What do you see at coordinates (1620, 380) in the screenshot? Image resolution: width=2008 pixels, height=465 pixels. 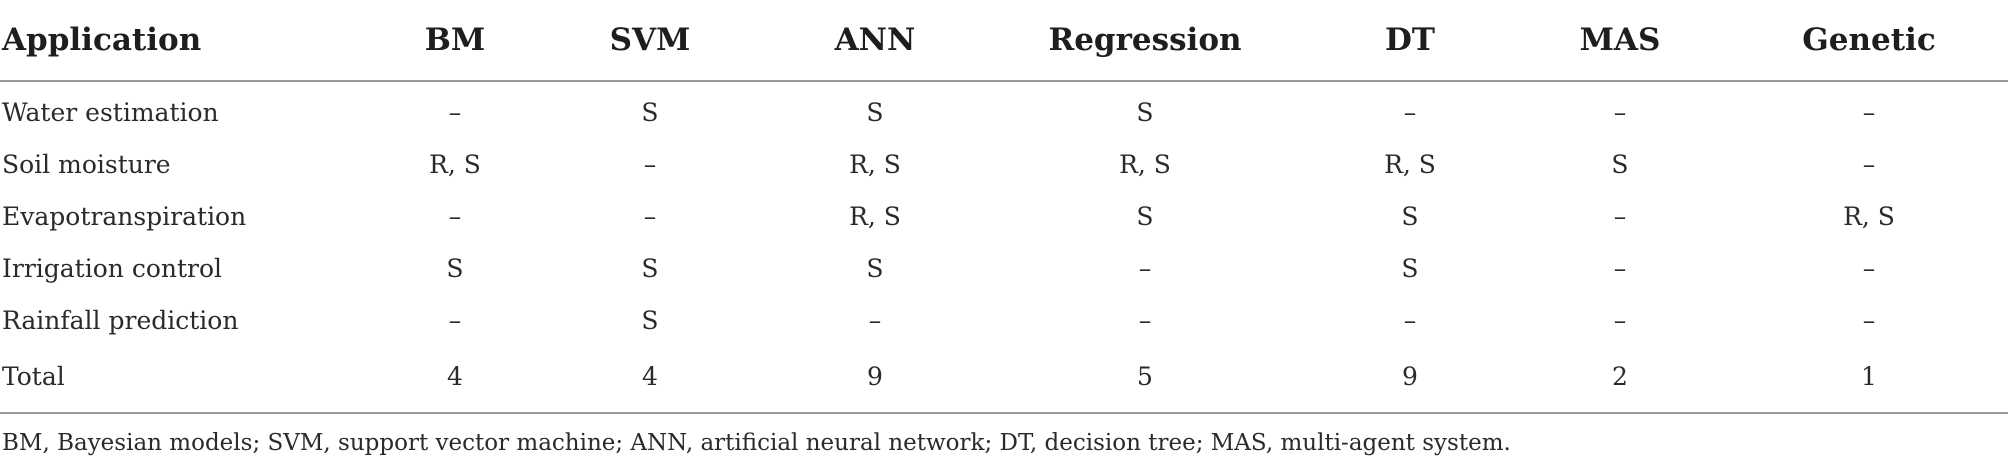 I see `table-cell: 2` at bounding box center [1620, 380].